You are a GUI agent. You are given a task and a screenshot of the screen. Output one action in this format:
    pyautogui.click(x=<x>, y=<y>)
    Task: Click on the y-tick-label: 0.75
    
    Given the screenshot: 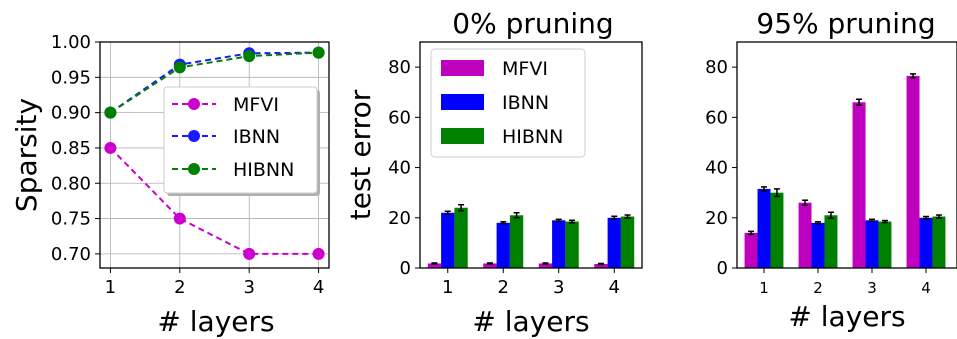 What is the action you would take?
    pyautogui.click(x=71, y=219)
    